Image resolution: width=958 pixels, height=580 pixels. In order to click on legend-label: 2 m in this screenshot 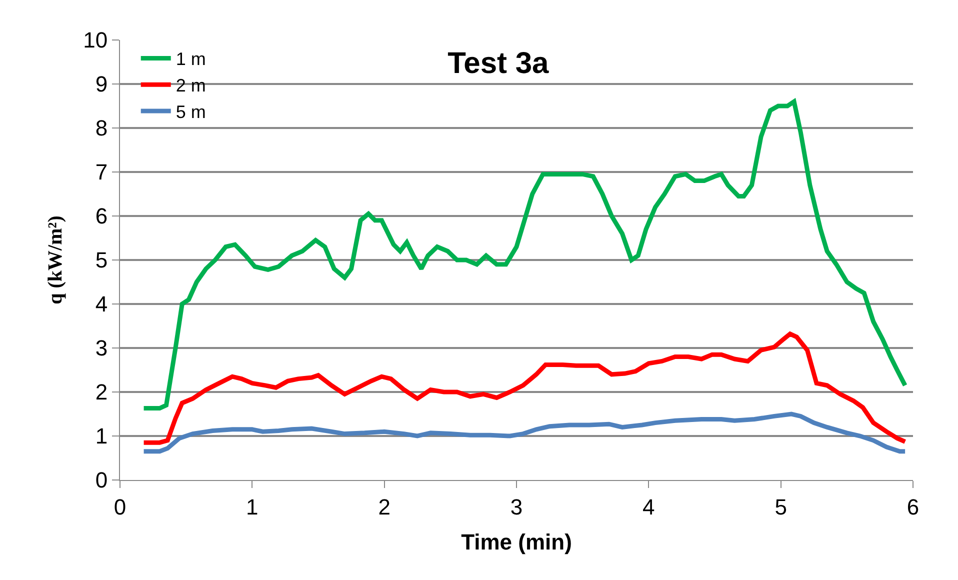, I will do `click(191, 86)`.